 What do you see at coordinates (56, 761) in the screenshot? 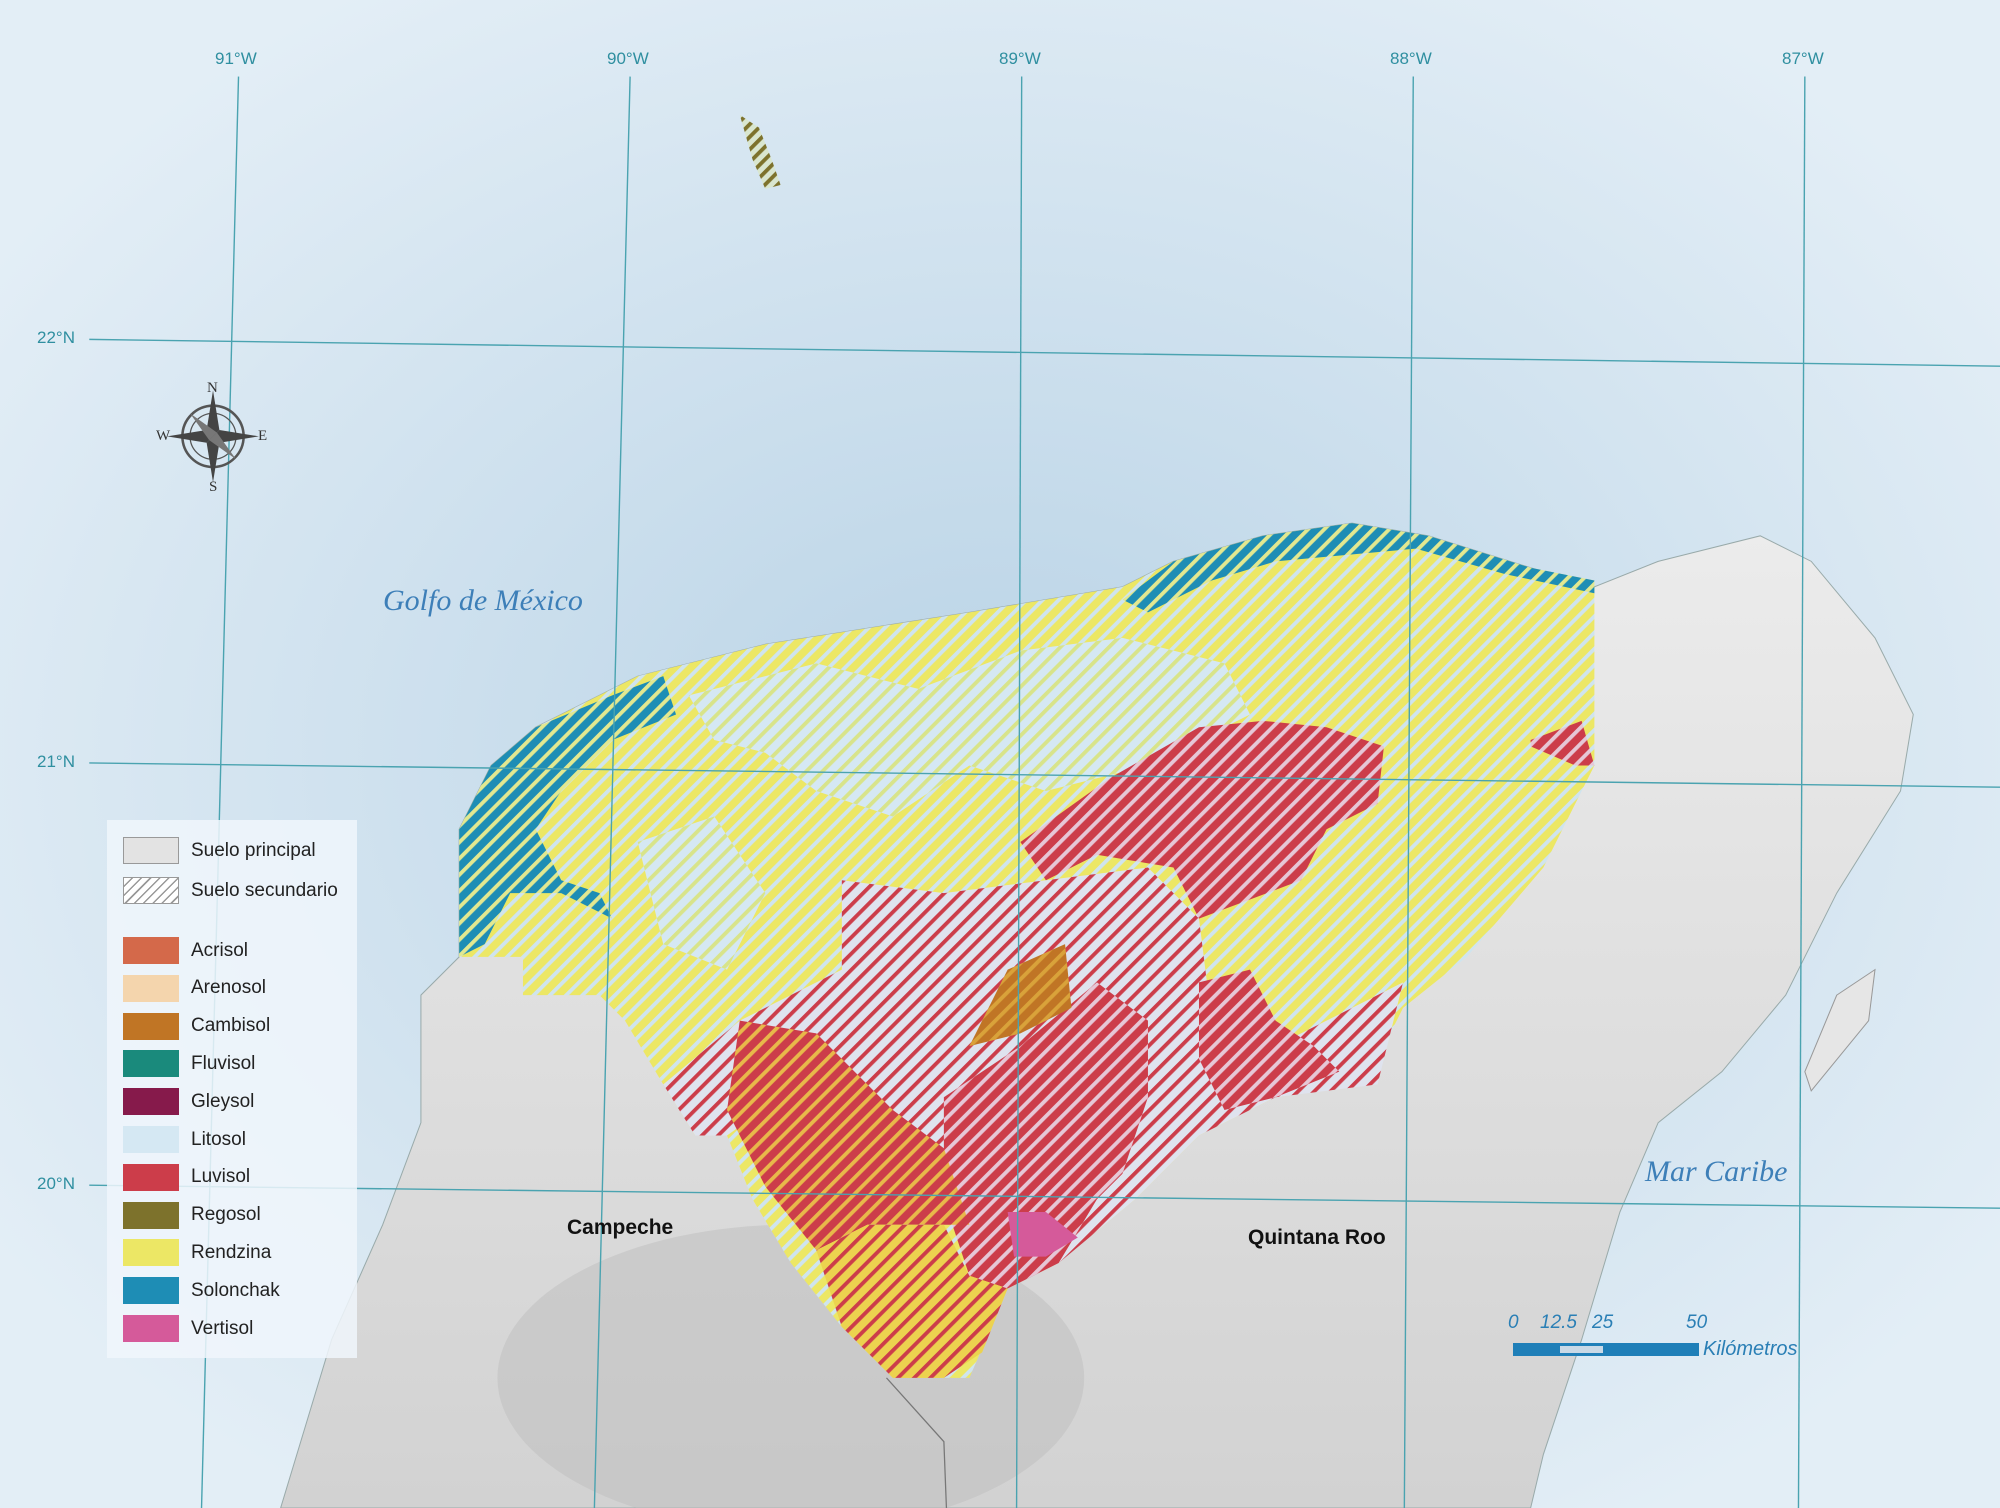
I see `lat-label-21n: 21°N` at bounding box center [56, 761].